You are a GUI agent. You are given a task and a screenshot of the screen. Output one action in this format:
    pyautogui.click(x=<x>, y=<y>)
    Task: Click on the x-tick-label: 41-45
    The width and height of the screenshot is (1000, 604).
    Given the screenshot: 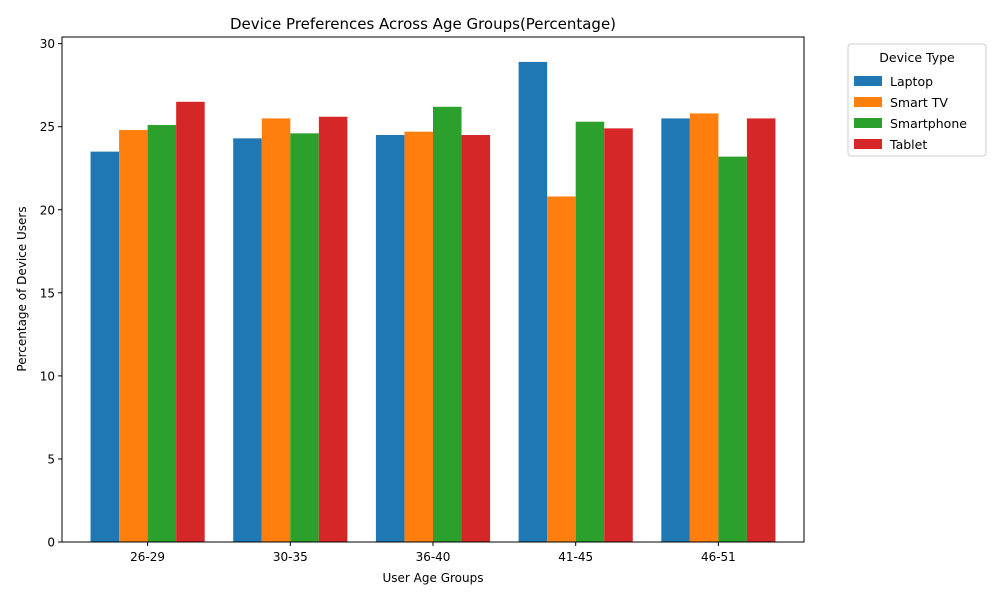 What is the action you would take?
    pyautogui.click(x=575, y=557)
    